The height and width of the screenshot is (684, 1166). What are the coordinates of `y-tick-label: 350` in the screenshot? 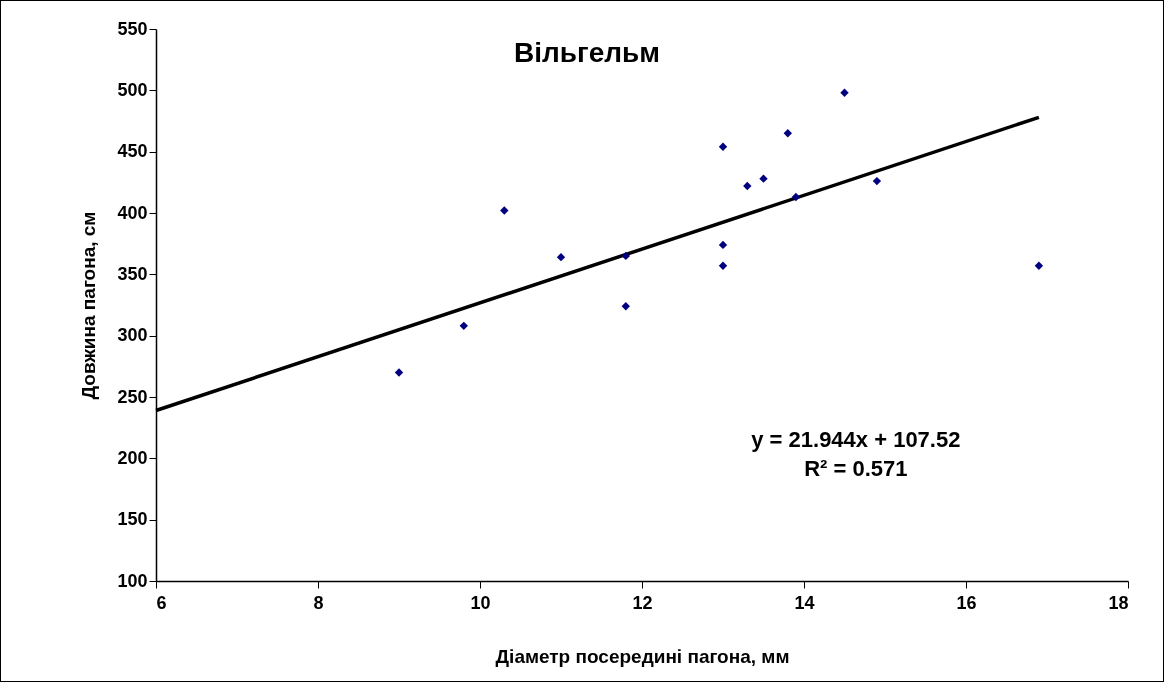 It's located at (132, 273).